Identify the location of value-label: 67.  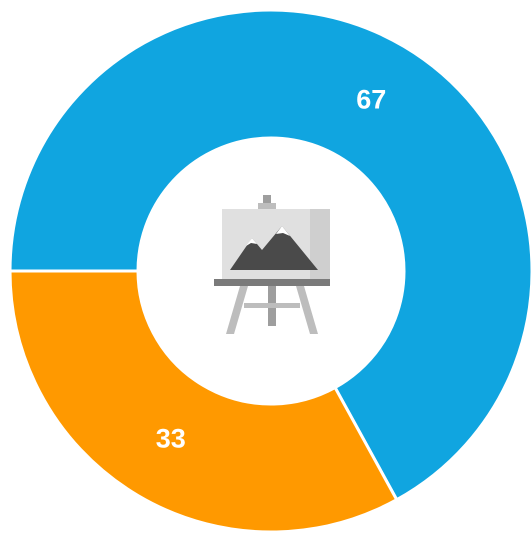
(371, 100).